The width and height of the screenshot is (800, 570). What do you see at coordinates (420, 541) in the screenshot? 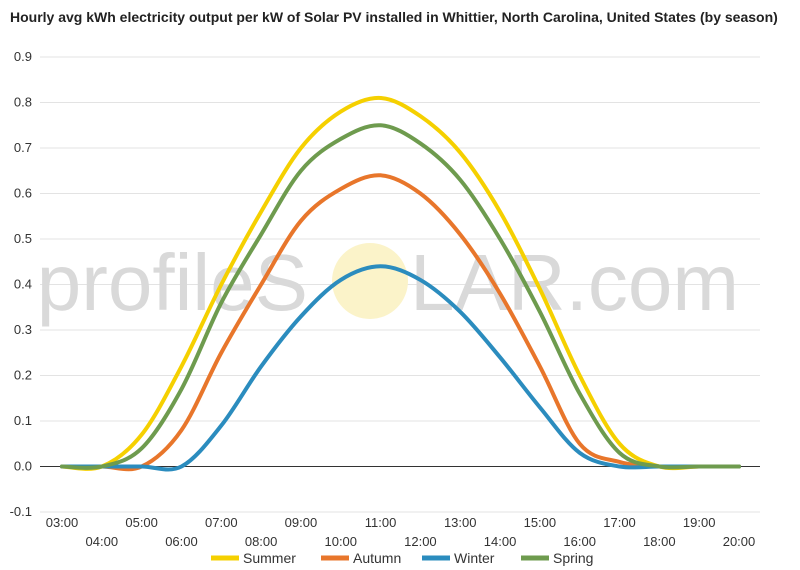
I see `x-tick-label: 12:00` at bounding box center [420, 541].